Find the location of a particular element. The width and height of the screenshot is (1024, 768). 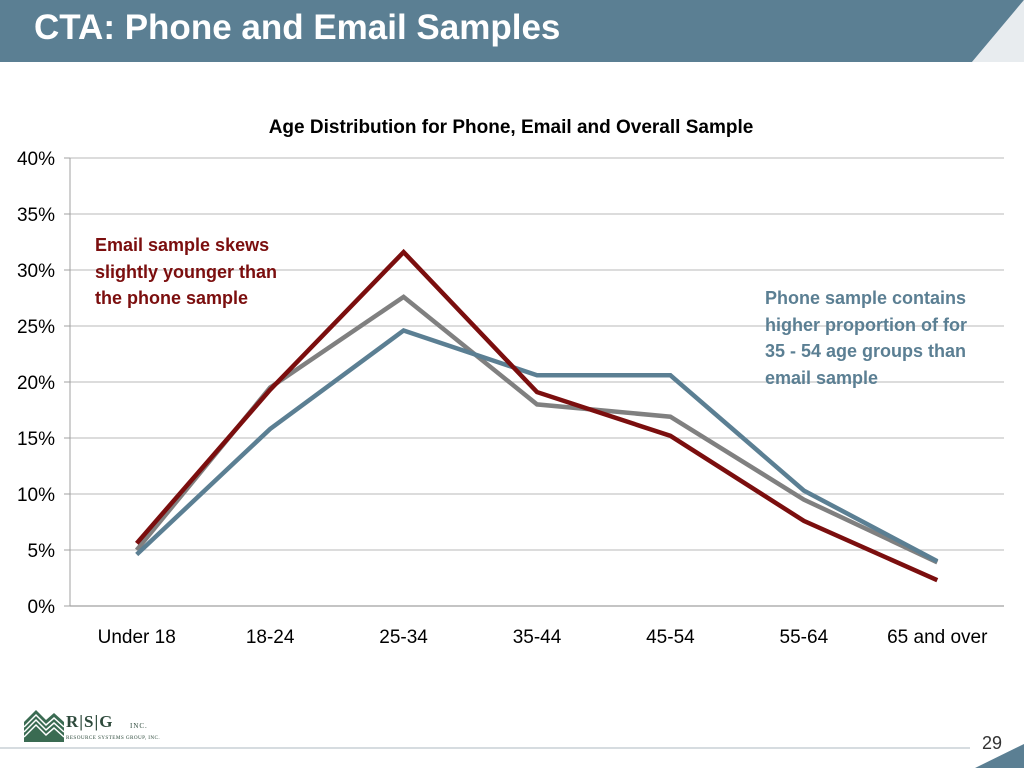

phone-annotation-line: Phone sample contains is located at coordinates (866, 298).